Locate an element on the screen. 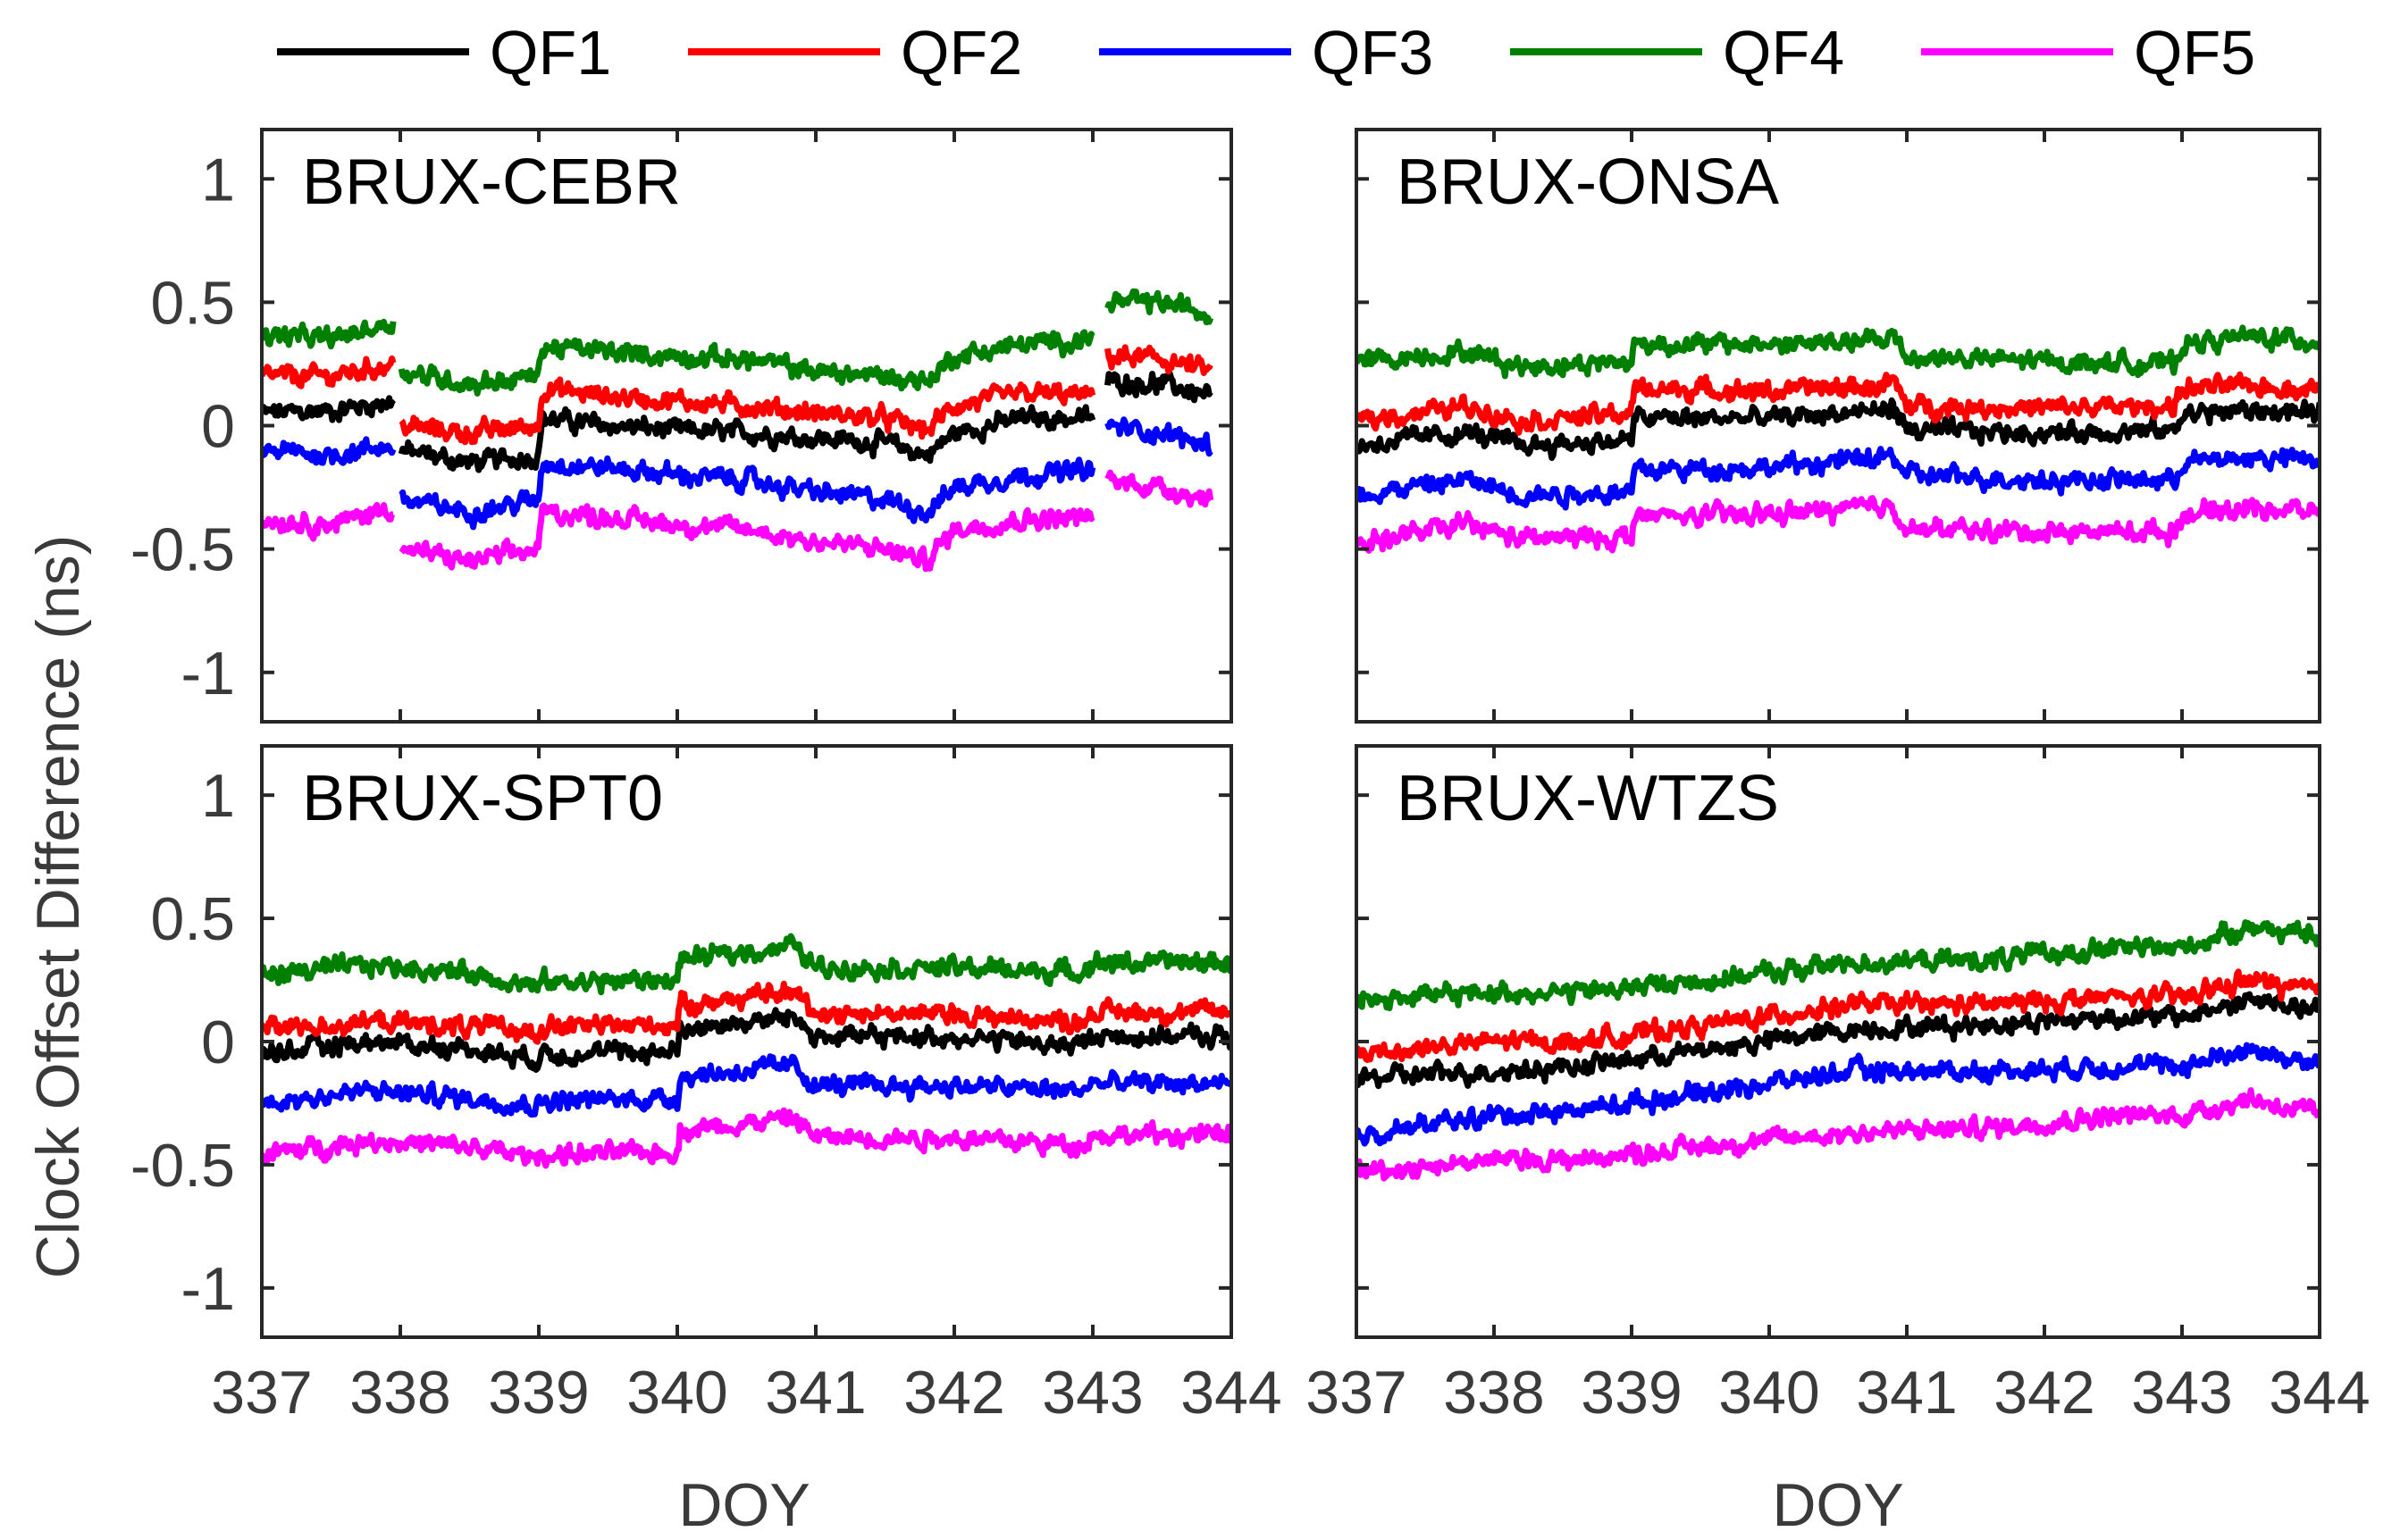  panel-title: BRUX-CEBR is located at coordinates (491, 182).